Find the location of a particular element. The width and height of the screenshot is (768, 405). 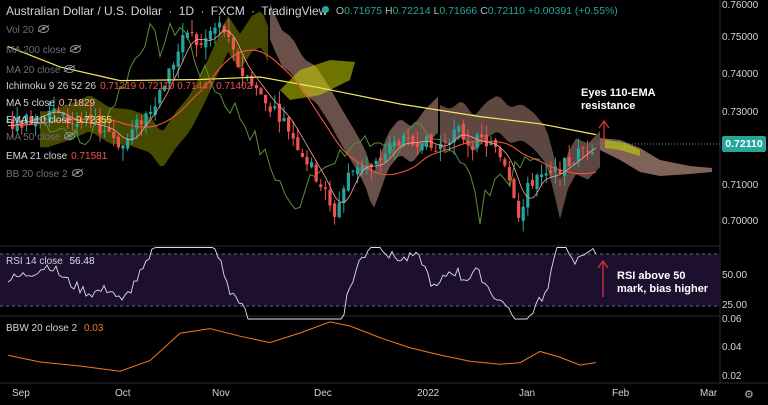

legend-row: EMA 21 close 0.71581 is located at coordinates (56, 156).